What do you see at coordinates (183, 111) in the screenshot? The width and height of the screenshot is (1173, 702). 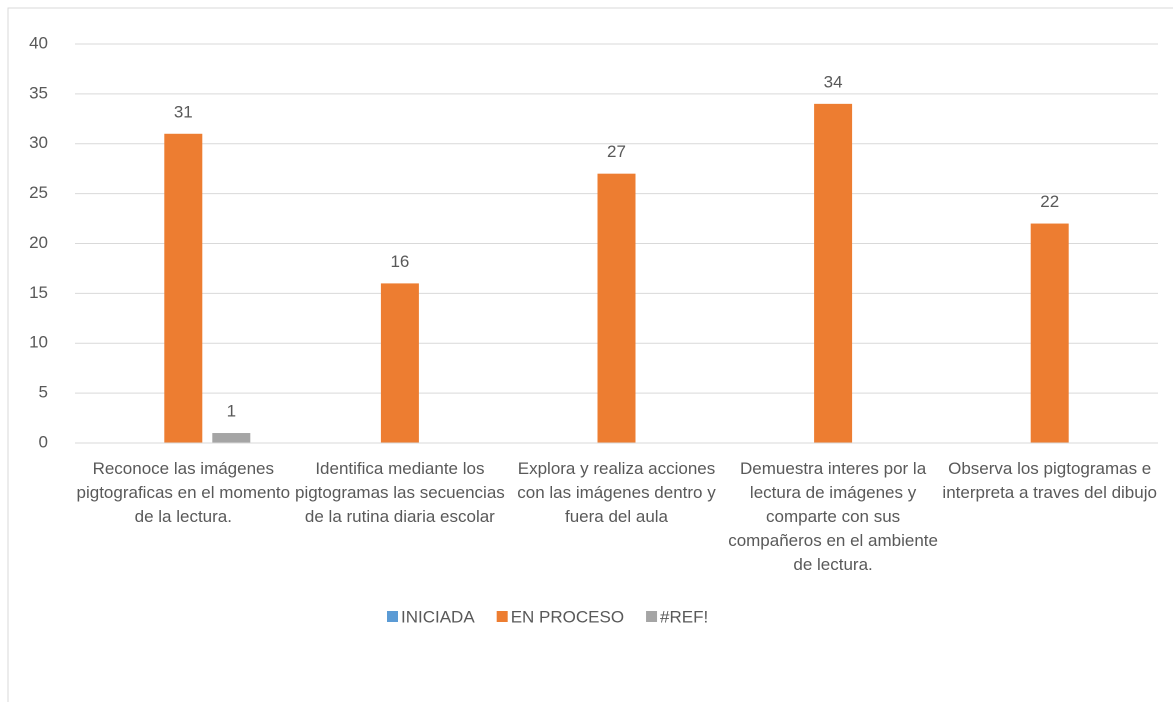 I see `data-label: 31` at bounding box center [183, 111].